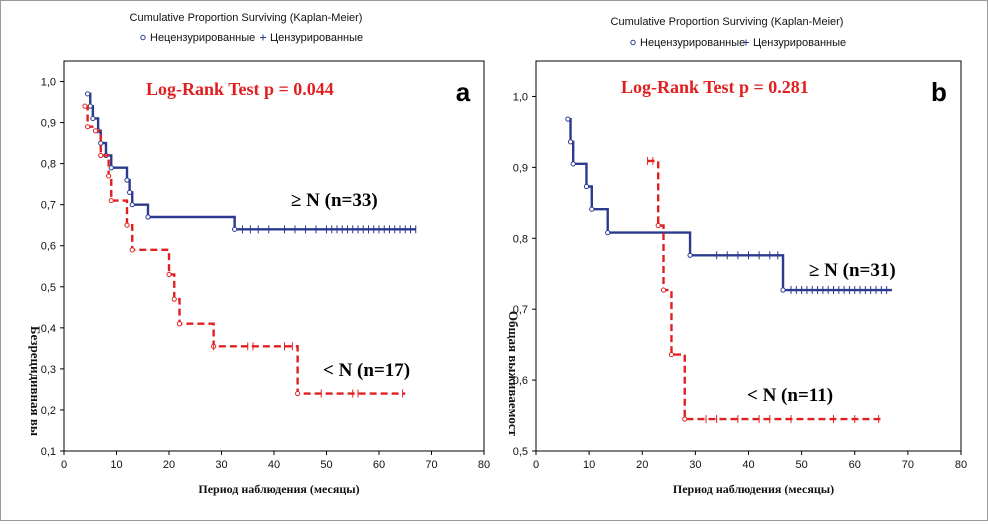 Image resolution: width=988 pixels, height=525 pixels. What do you see at coordinates (366, 370) in the screenshot?
I see `series-label-1: < N (n=17)` at bounding box center [366, 370].